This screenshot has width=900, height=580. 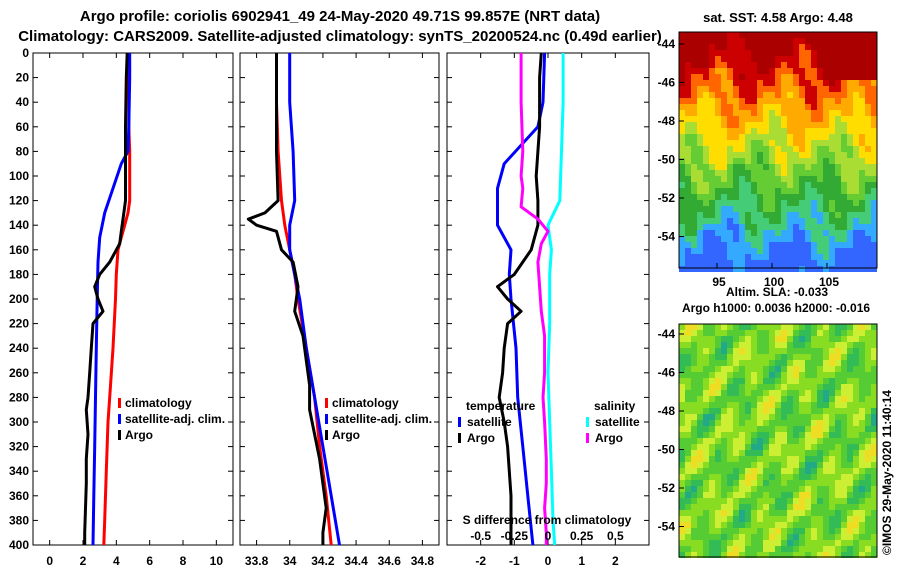 I want to click on legend-label: satellite, so click(x=617, y=422).